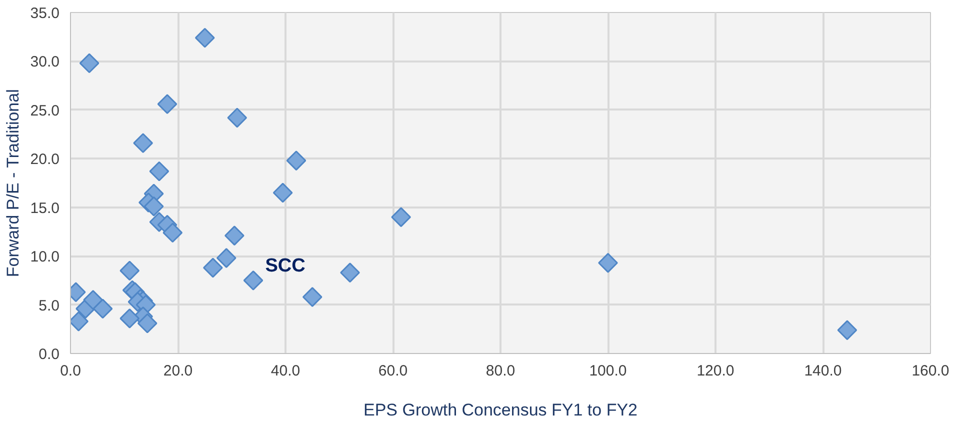 The height and width of the screenshot is (422, 960). I want to click on x-tick-label: 120.0, so click(715, 371).